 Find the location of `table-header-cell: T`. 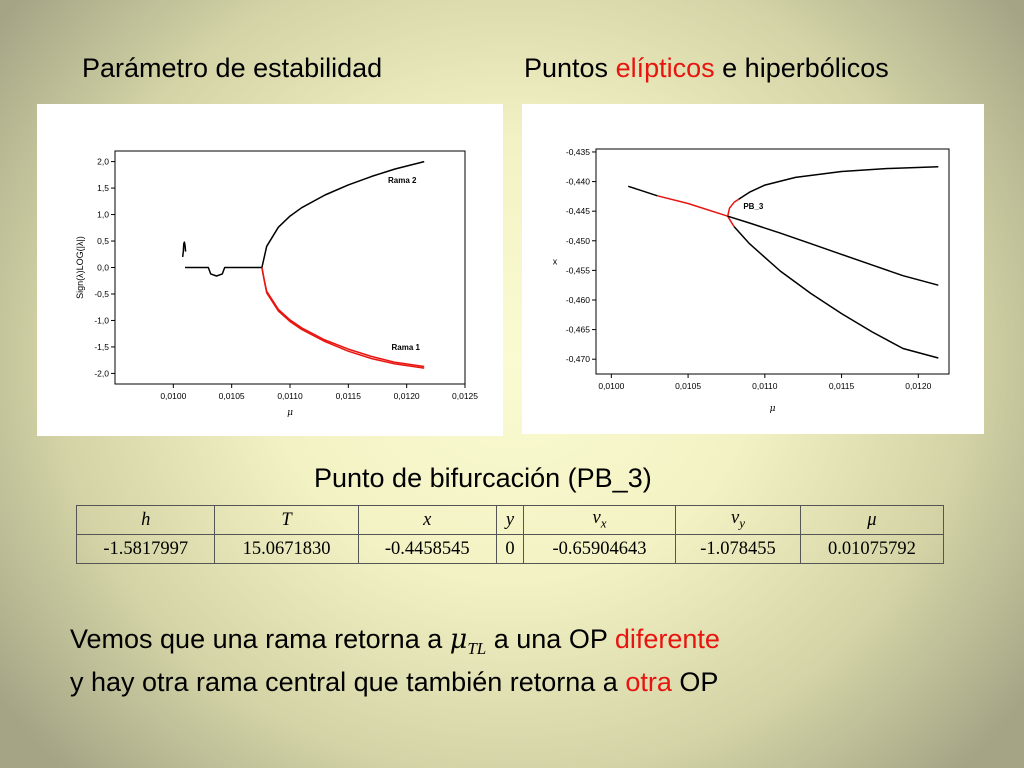

table-header-cell: T is located at coordinates (286, 520).